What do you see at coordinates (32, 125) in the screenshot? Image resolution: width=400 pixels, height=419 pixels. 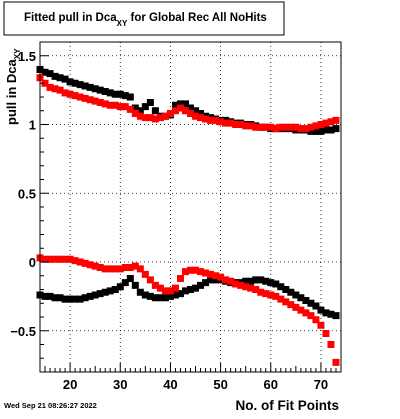 I see `y-tick-label: 1` at bounding box center [32, 125].